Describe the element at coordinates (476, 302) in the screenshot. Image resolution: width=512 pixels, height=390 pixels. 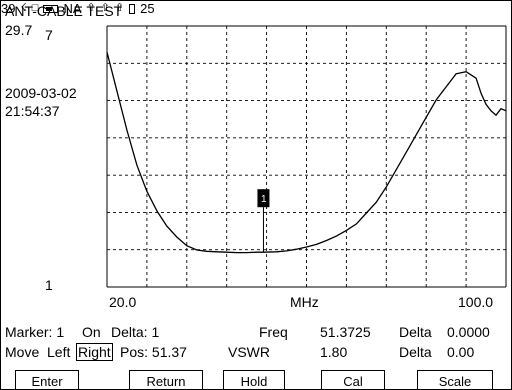
I see `x-end-label: 100.0` at that location.